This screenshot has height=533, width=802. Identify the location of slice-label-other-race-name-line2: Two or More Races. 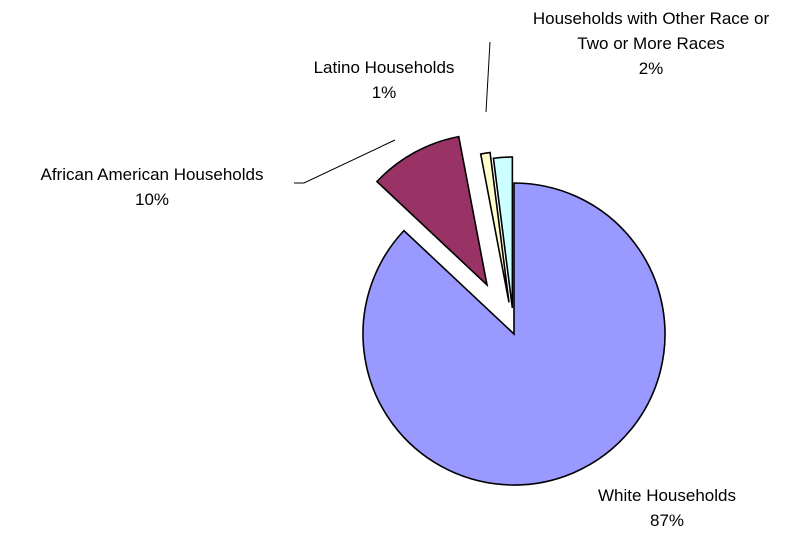
(650, 43).